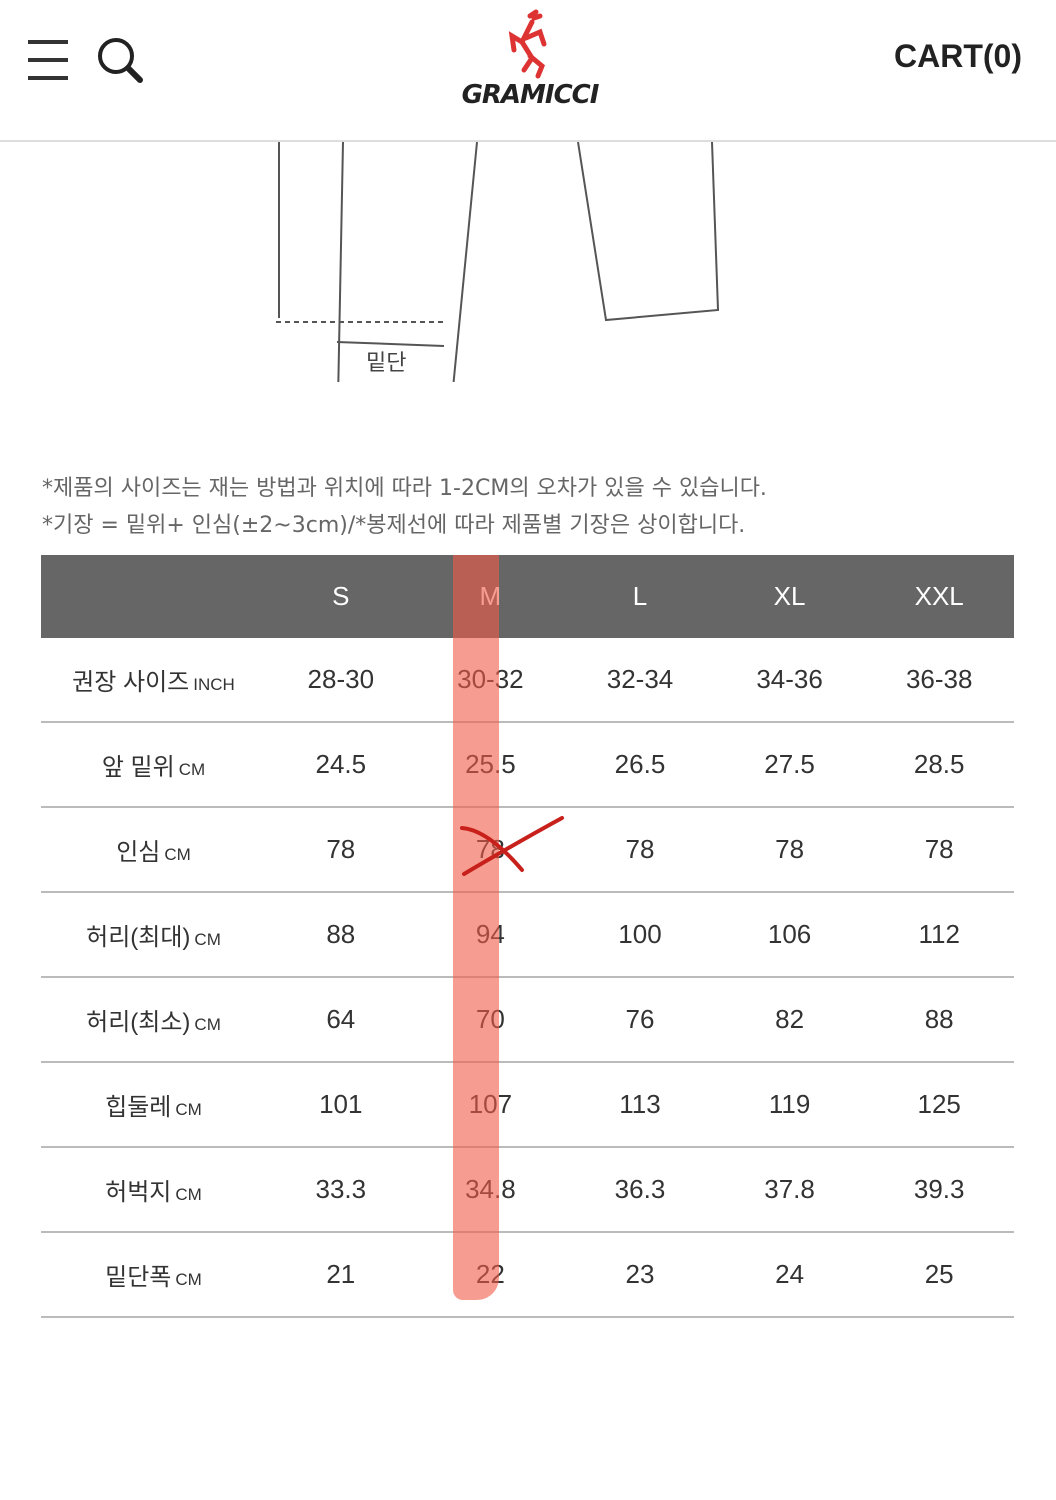  What do you see at coordinates (138, 1107) in the screenshot?
I see `row-label-text: 힙둘레` at bounding box center [138, 1107].